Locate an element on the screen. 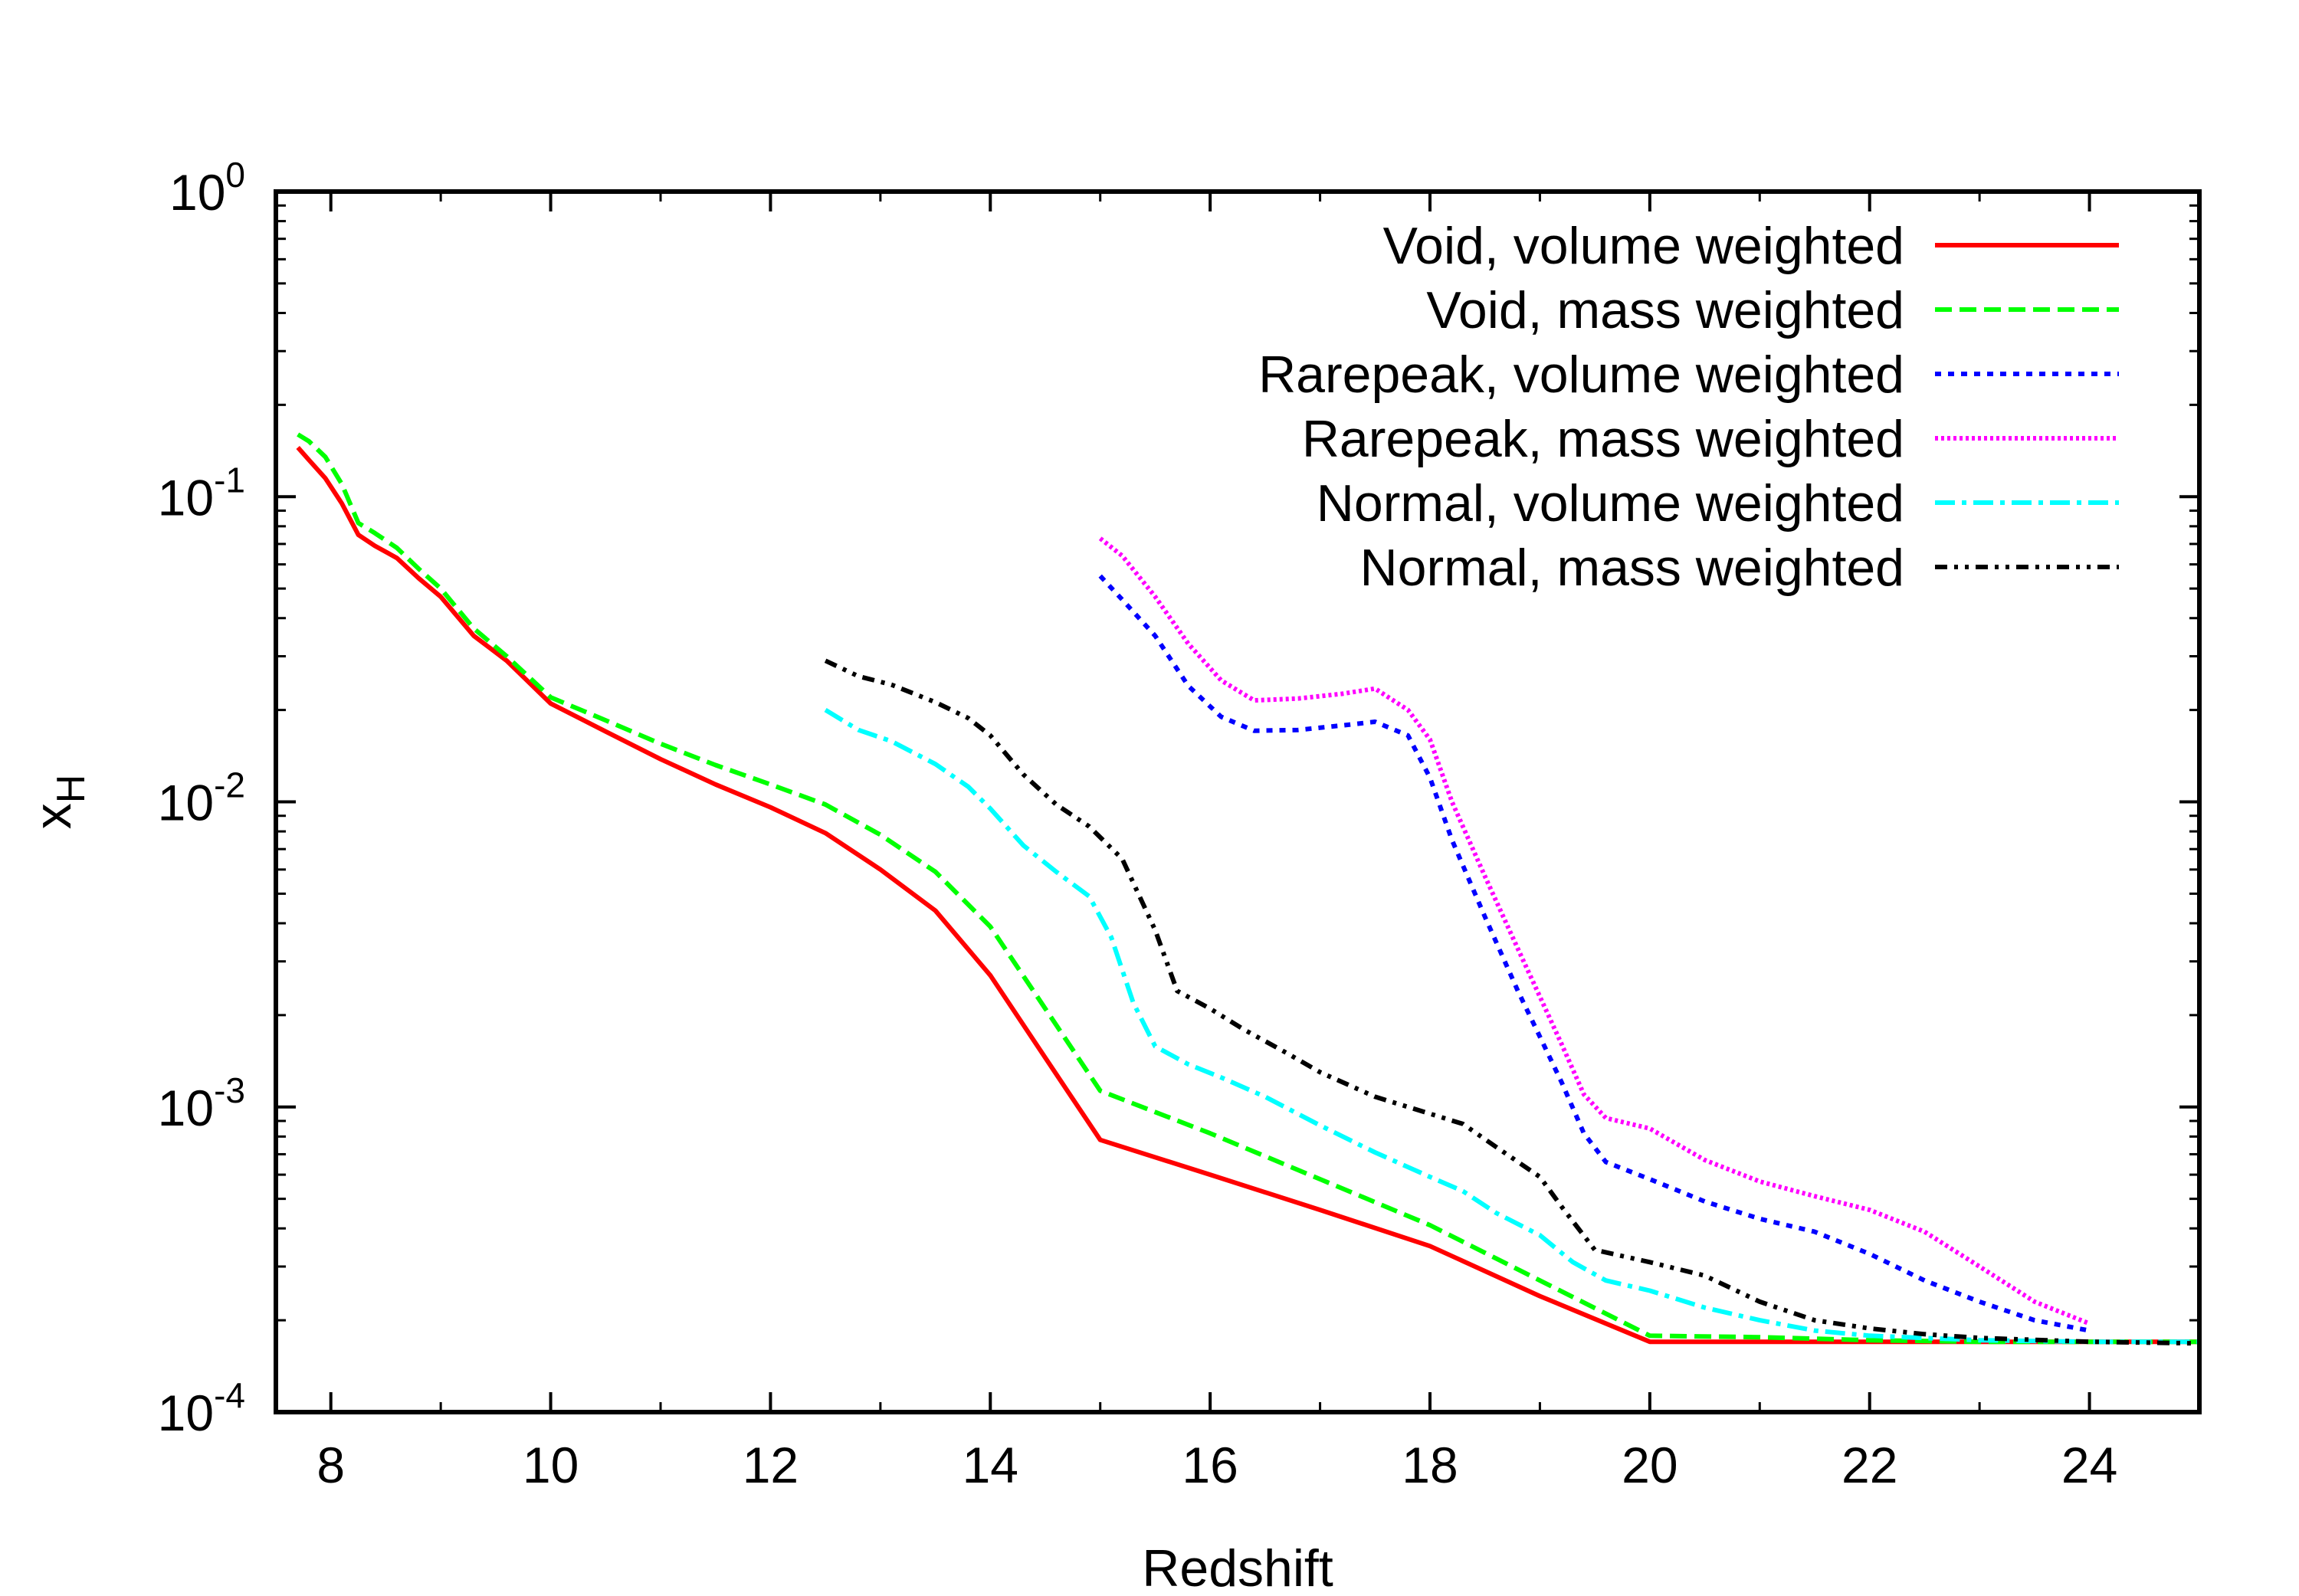  x-tick-label: 24 is located at coordinates (2089, 1465).